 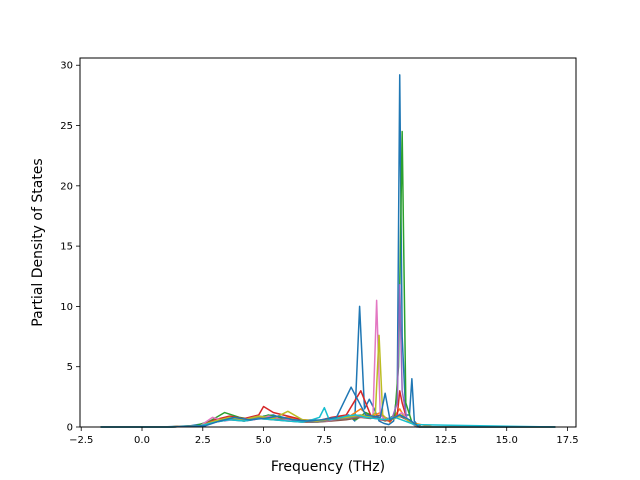 What do you see at coordinates (385, 440) in the screenshot?
I see `x-tick-label: 10.0` at bounding box center [385, 440].